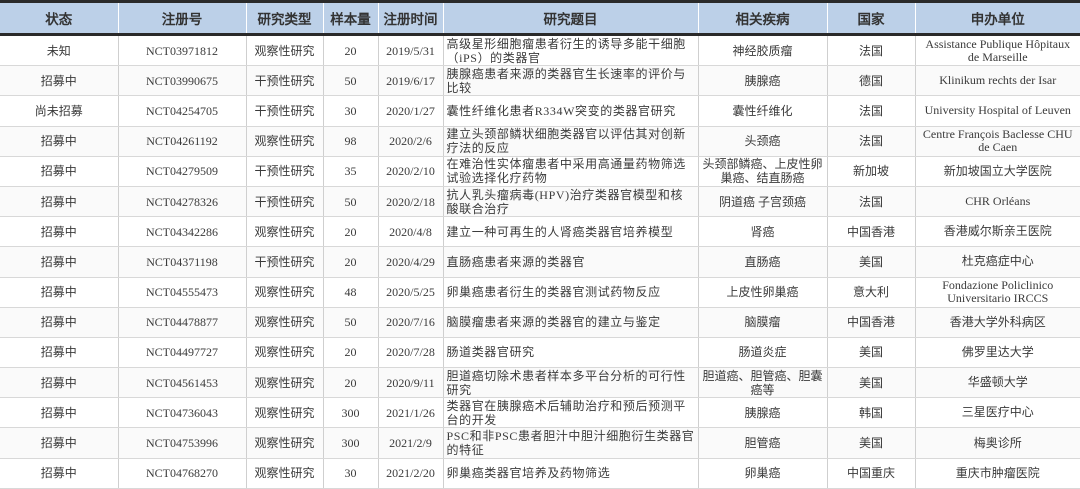 The image size is (1080, 489). Describe the element at coordinates (181, 473) in the screenshot. I see `cell-registration-id: NCT04768270` at that location.